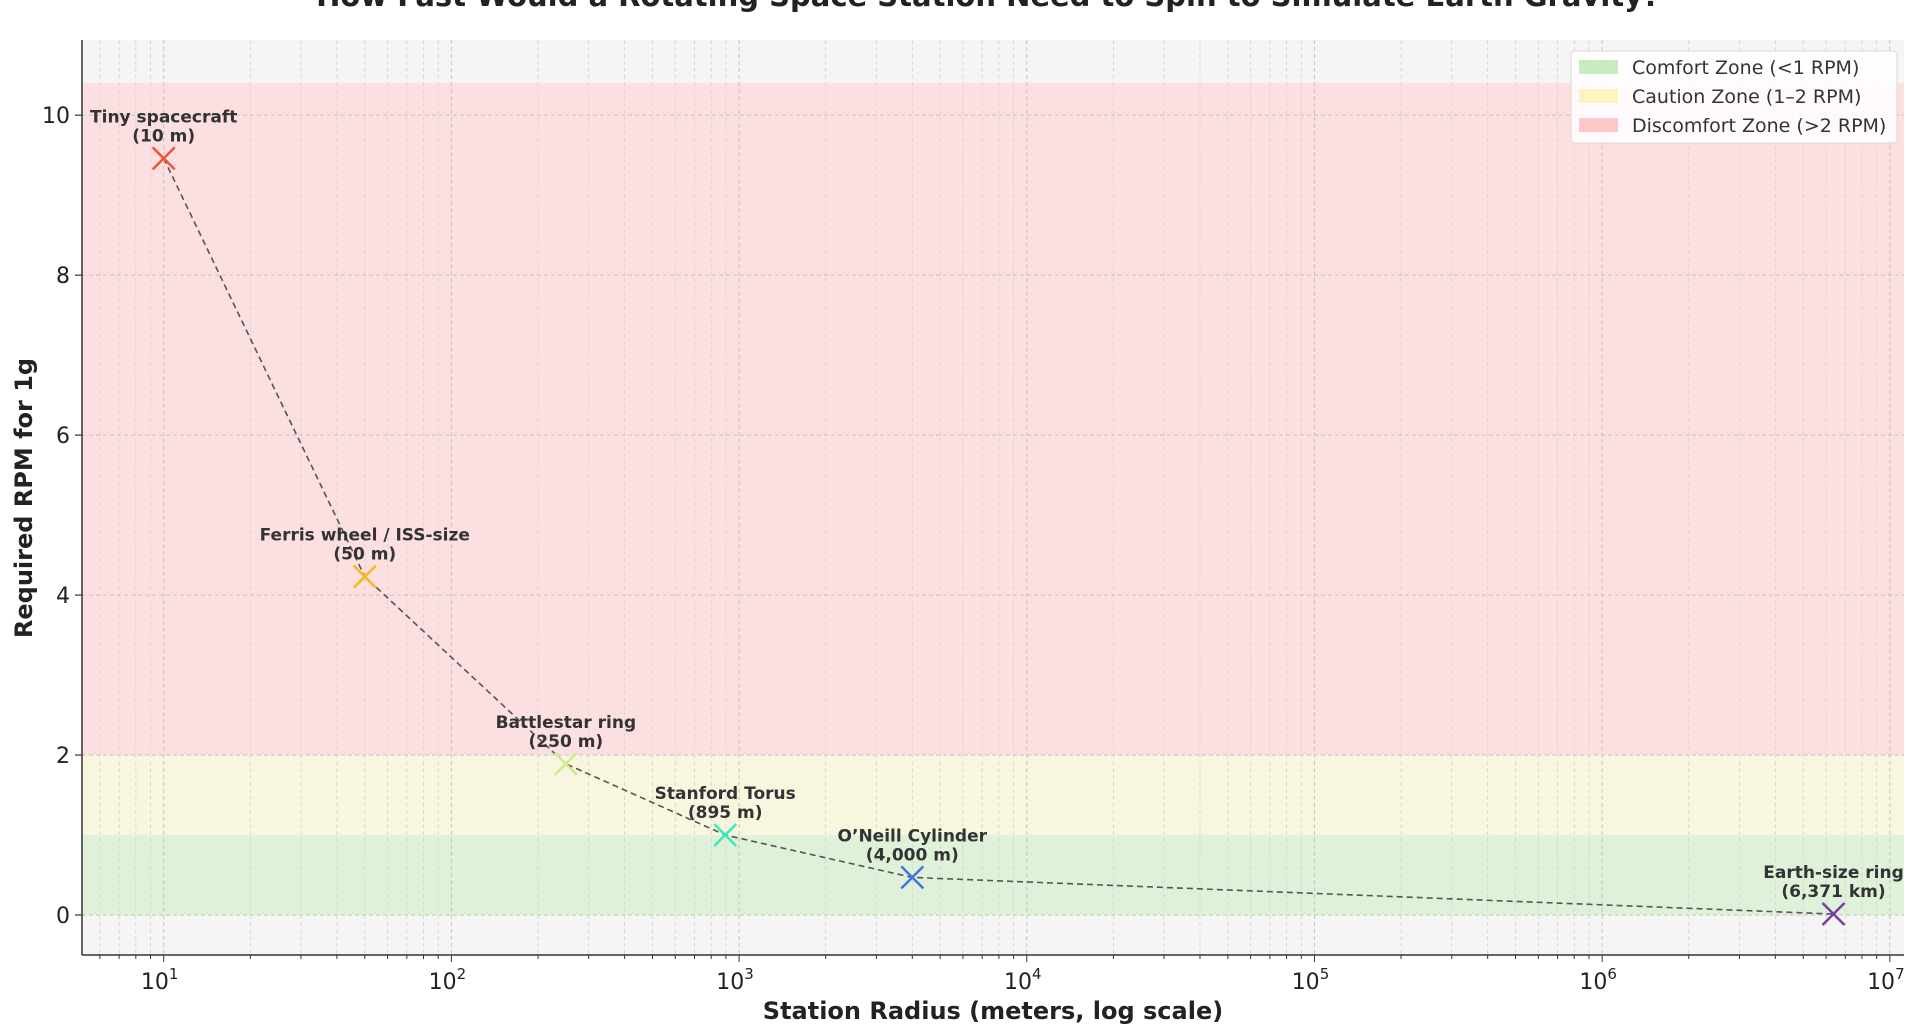 This screenshot has width=1920, height=1024. I want to click on x-tick-exponent: 5, so click(1325, 974).